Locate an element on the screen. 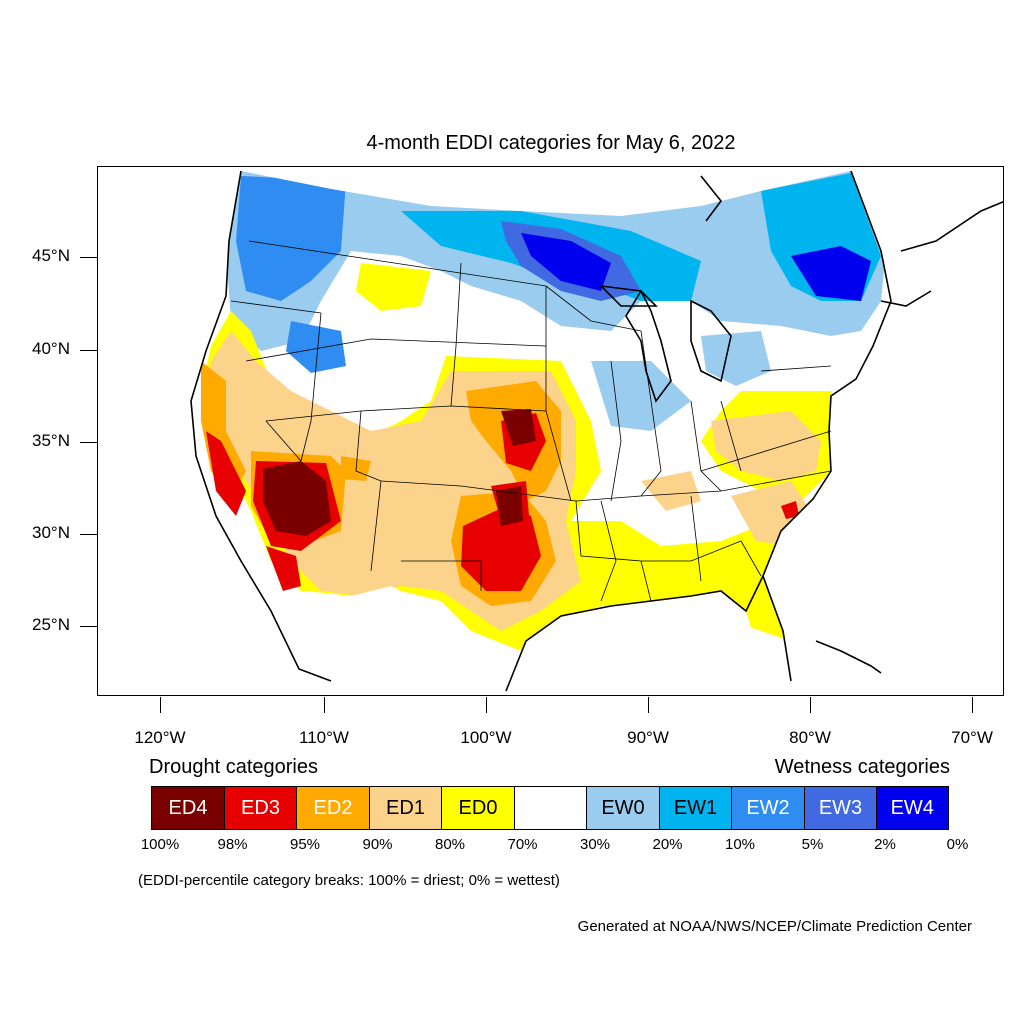 The width and height of the screenshot is (1024, 1024). legend-box-neutral is located at coordinates (550, 808).